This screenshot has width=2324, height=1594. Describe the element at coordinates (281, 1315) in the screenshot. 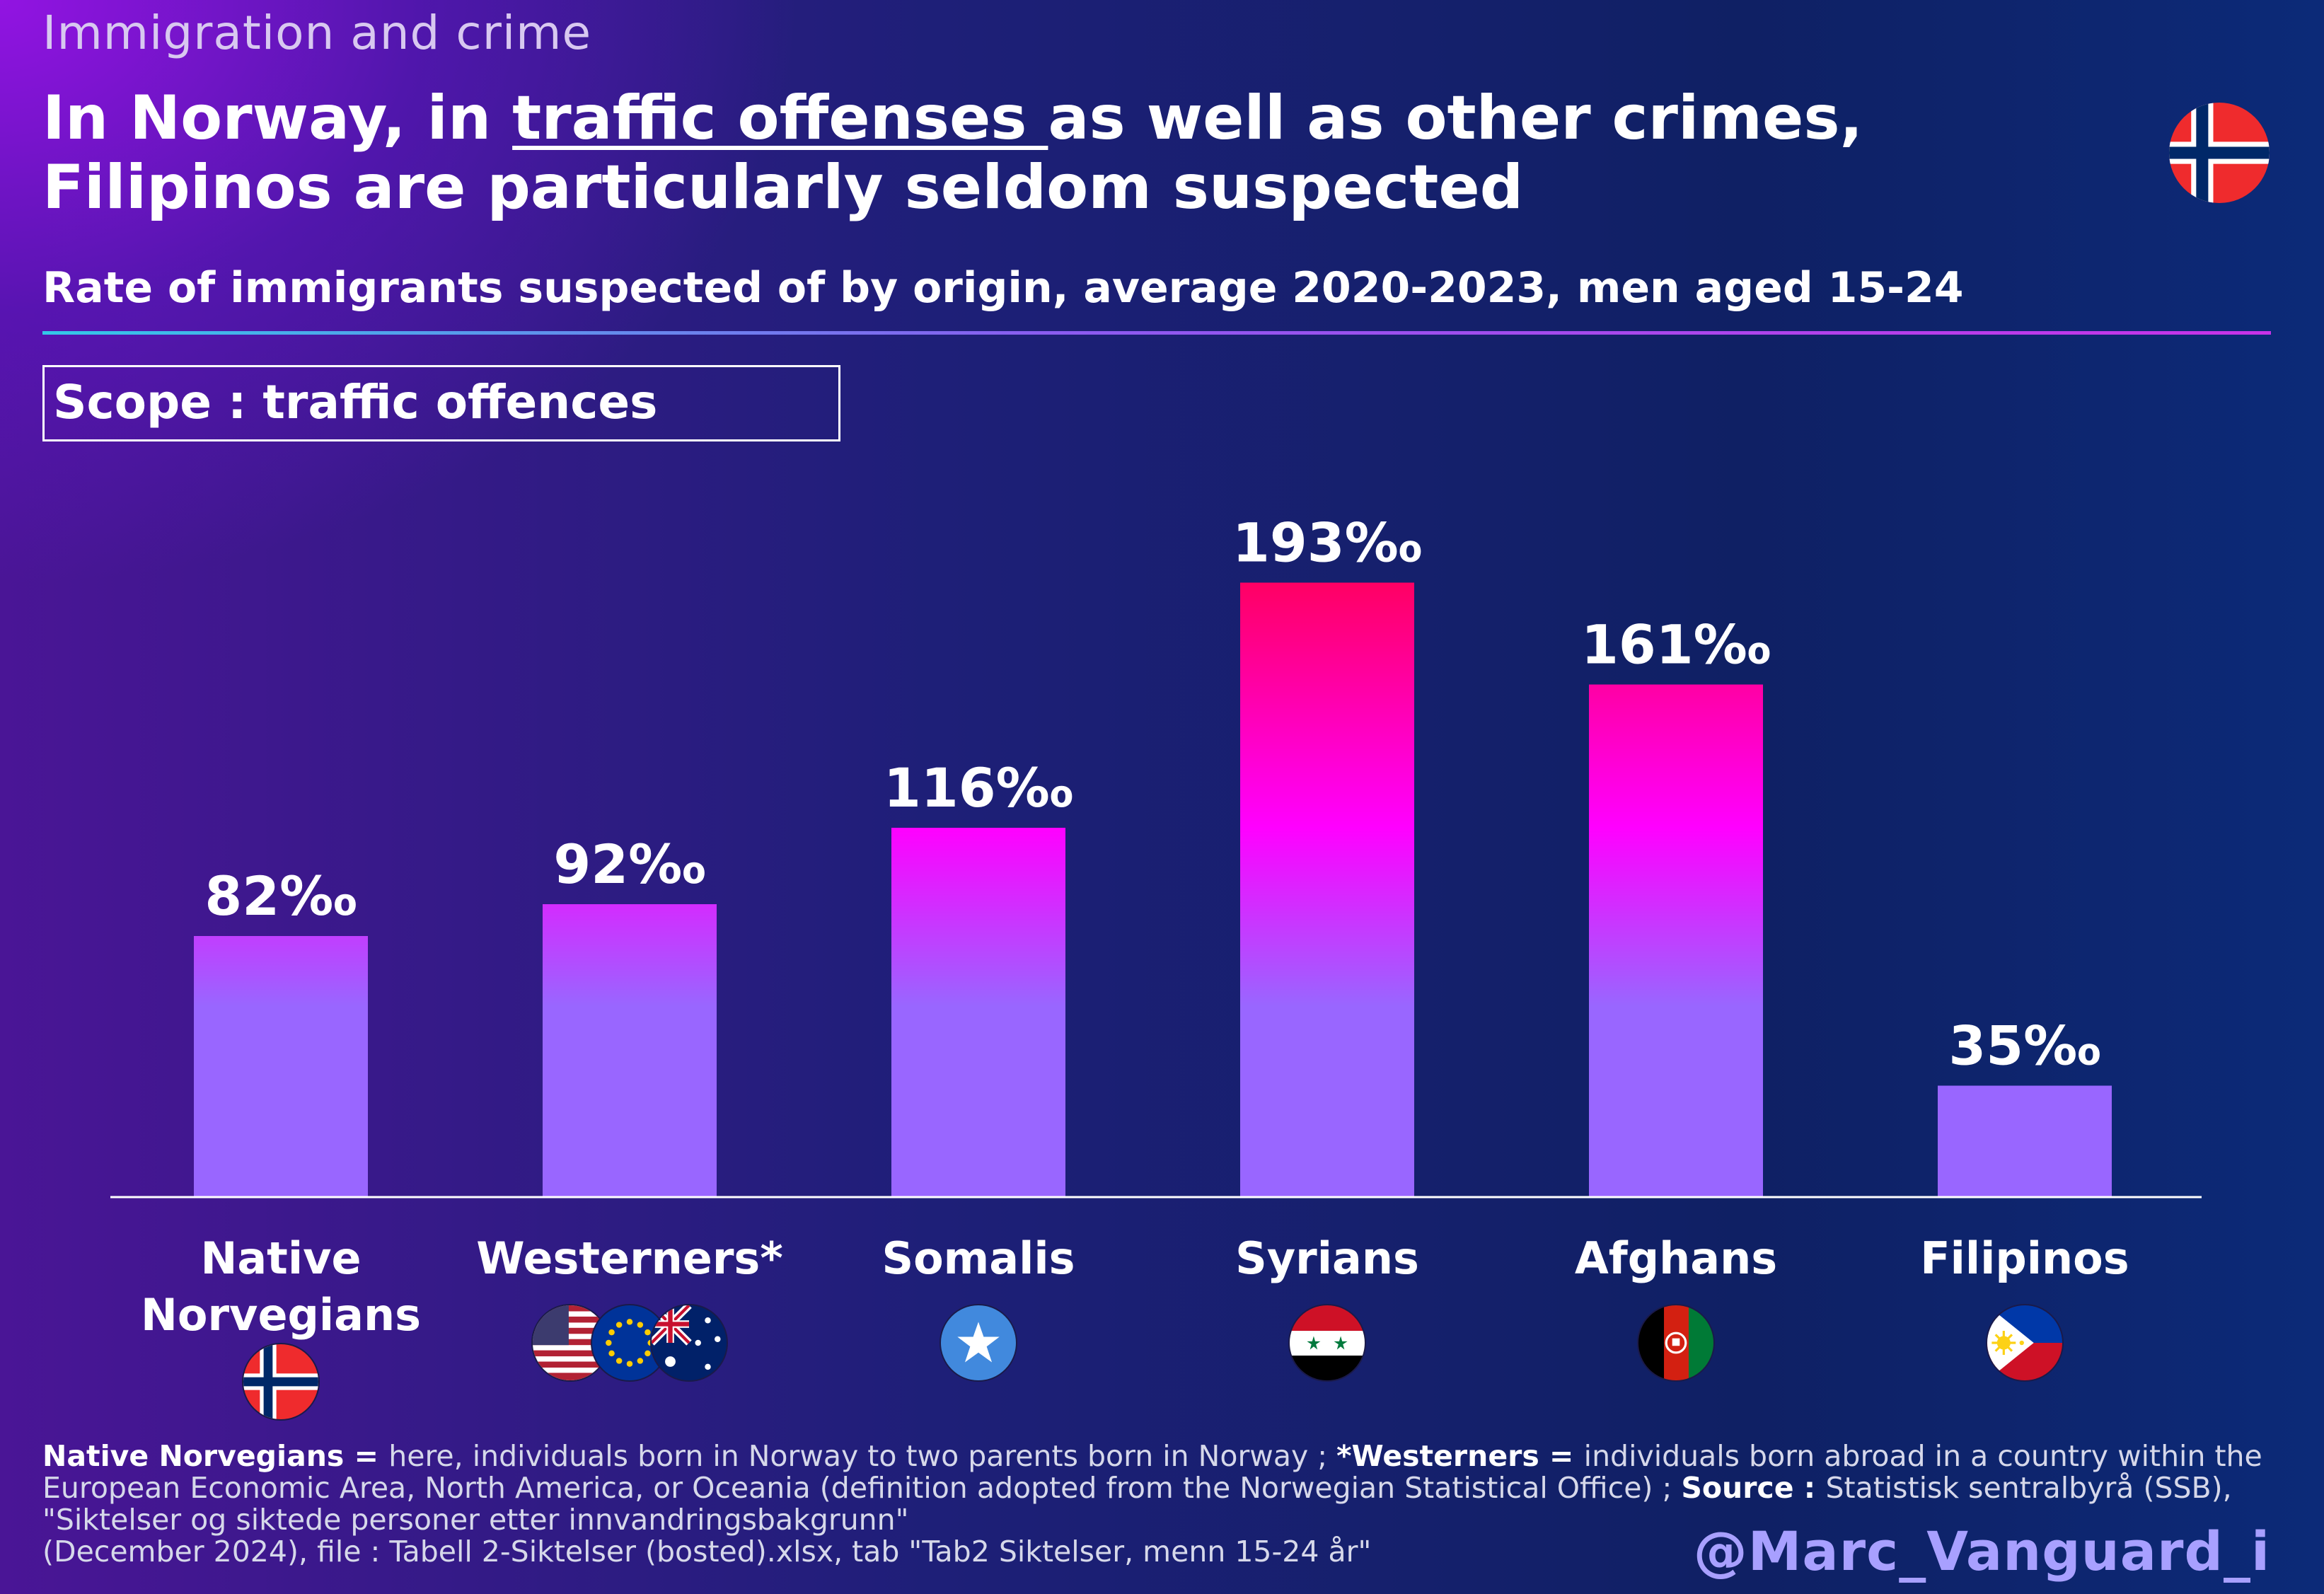

I see `category-label-0-line1: Norvegians` at that location.